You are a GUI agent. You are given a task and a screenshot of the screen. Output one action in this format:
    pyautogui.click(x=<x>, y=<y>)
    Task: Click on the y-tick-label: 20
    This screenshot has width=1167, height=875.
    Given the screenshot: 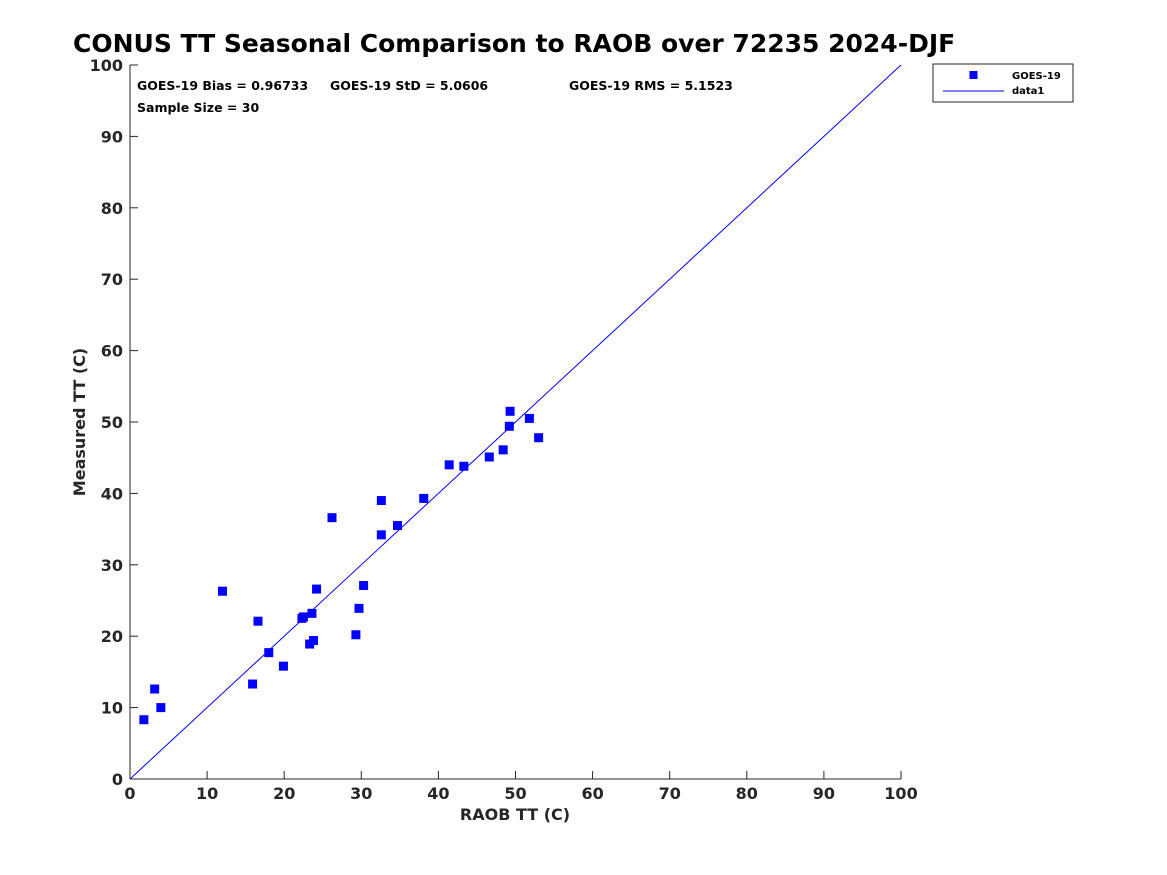 What is the action you would take?
    pyautogui.click(x=112, y=636)
    